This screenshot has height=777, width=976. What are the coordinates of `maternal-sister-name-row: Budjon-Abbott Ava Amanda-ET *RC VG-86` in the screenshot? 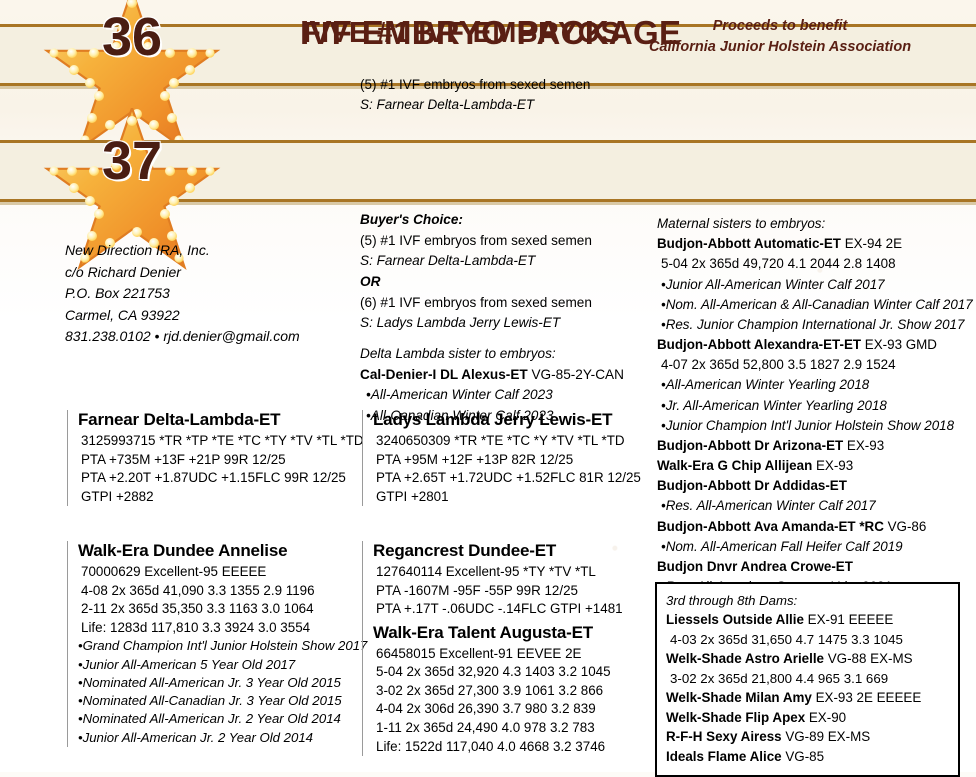 It's located at (815, 527).